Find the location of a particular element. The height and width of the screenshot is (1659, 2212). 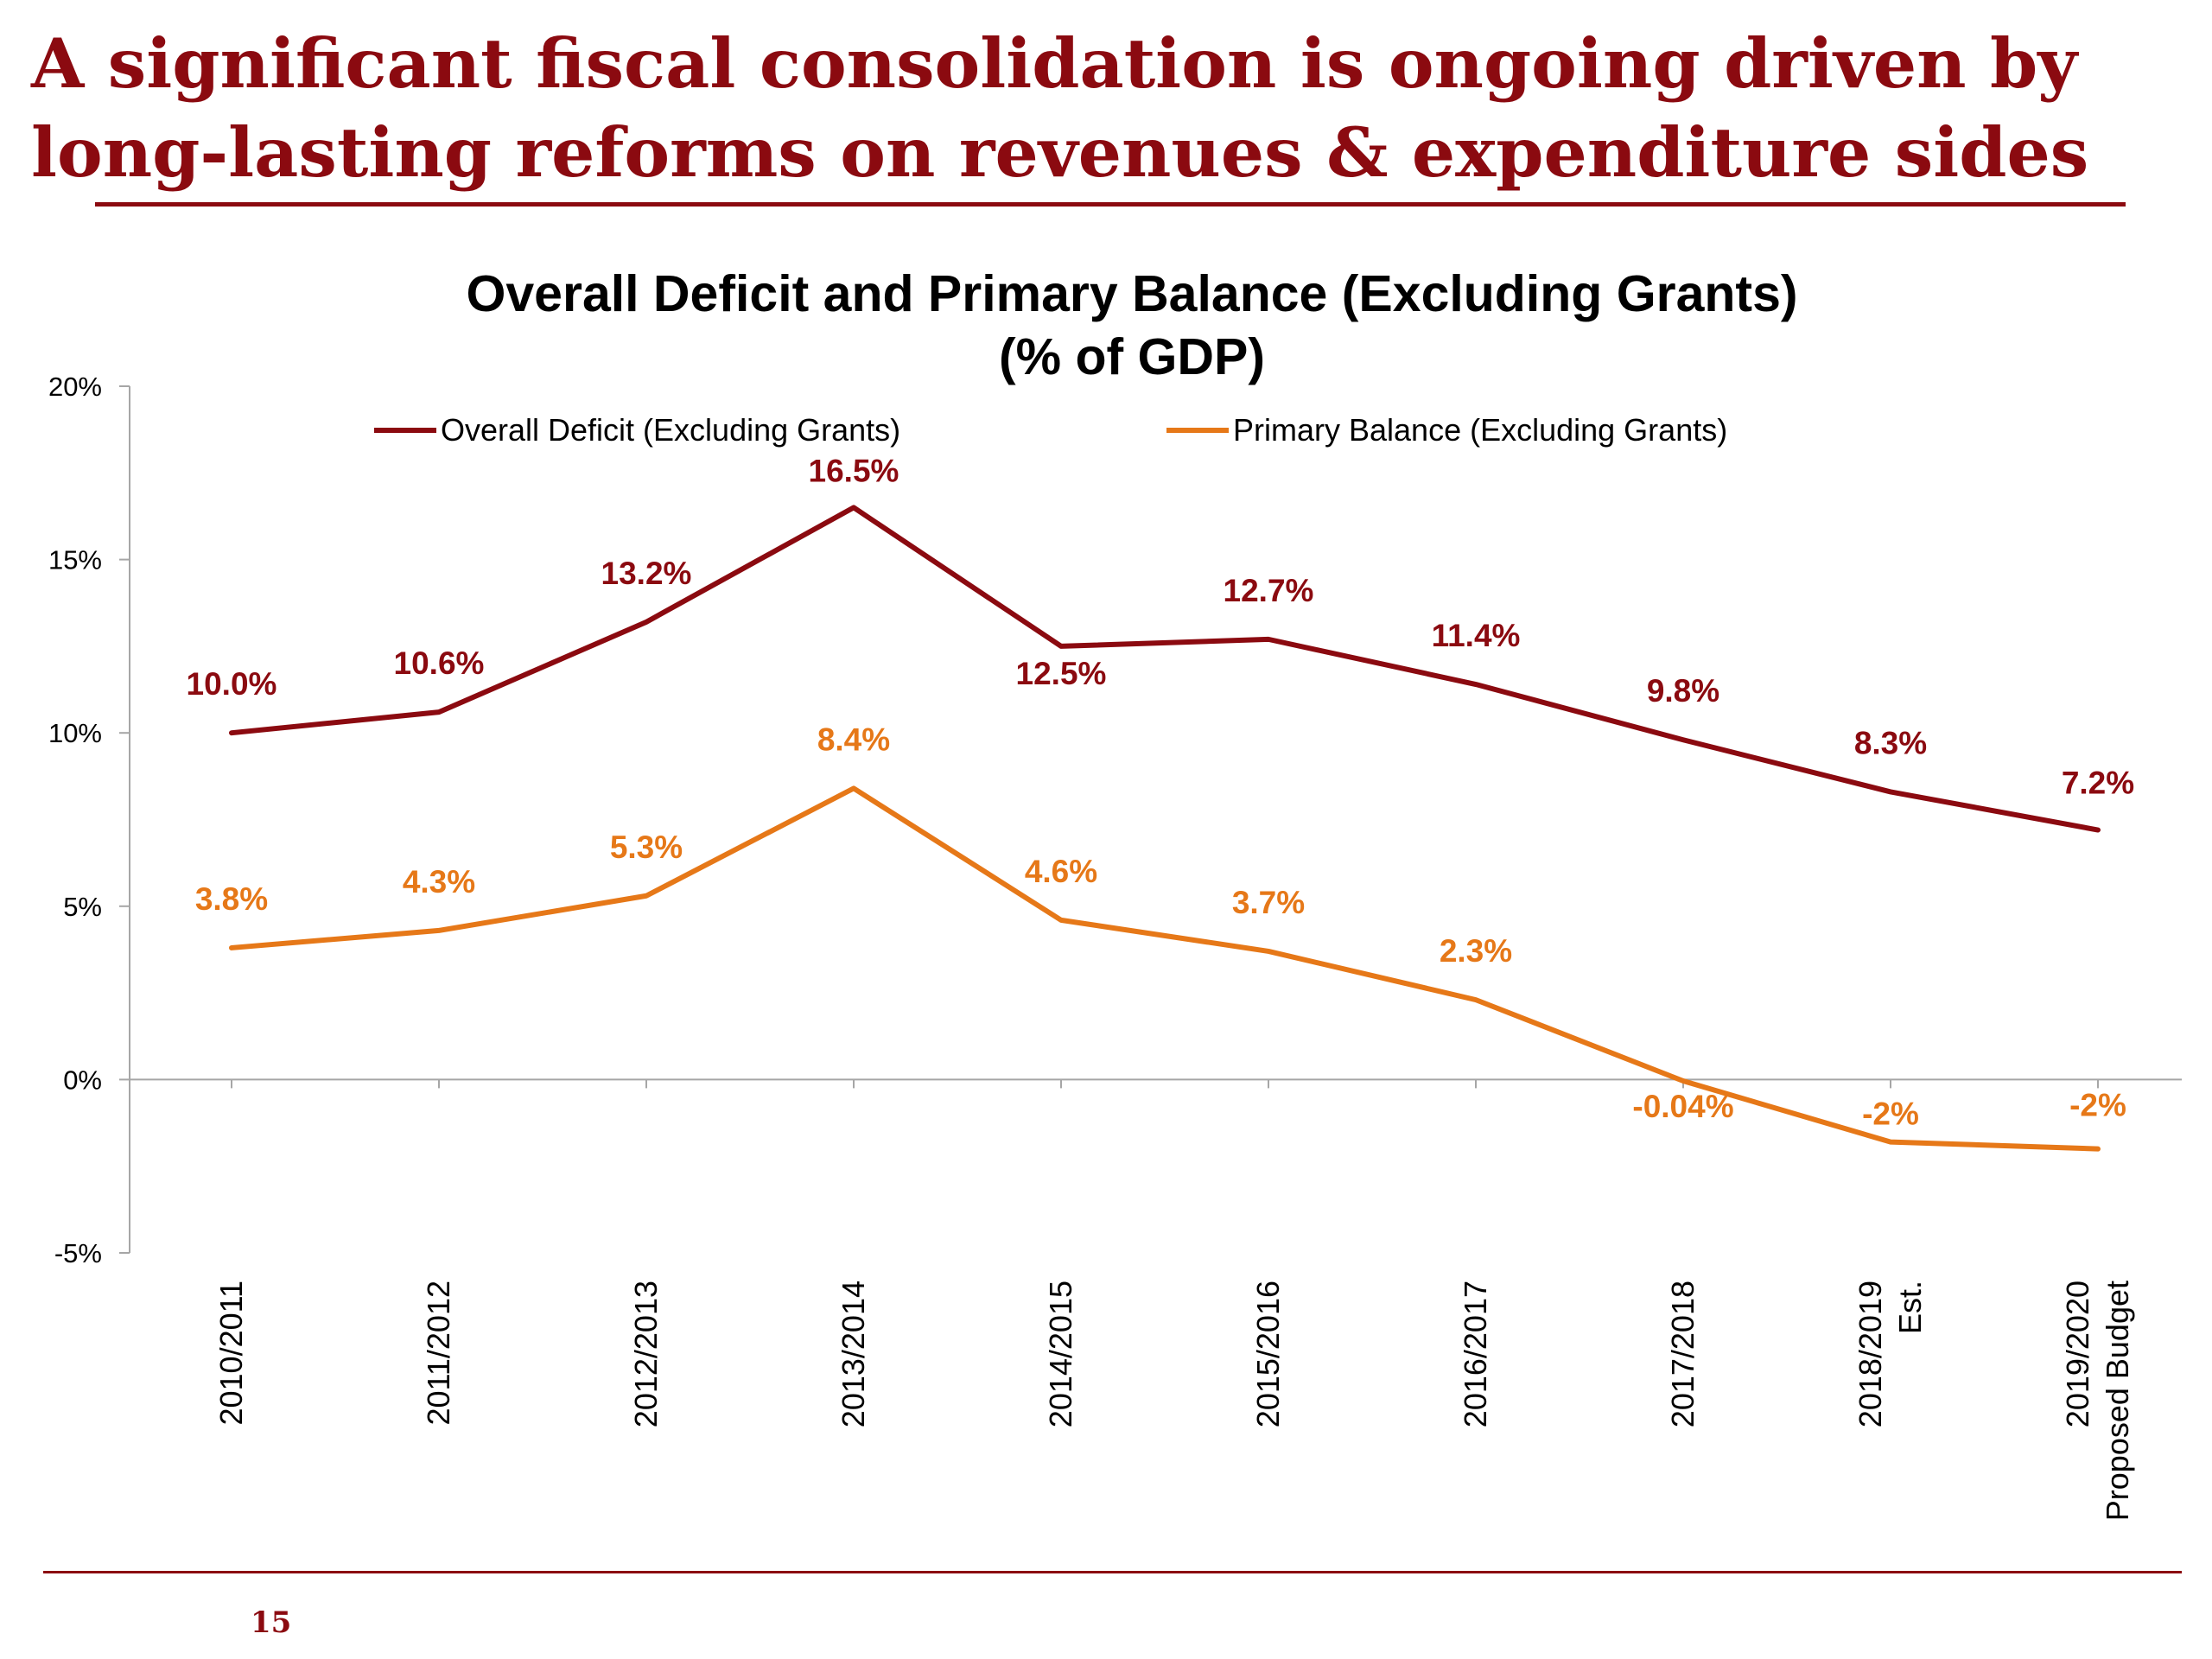

data-label: 13.2% is located at coordinates (646, 573).